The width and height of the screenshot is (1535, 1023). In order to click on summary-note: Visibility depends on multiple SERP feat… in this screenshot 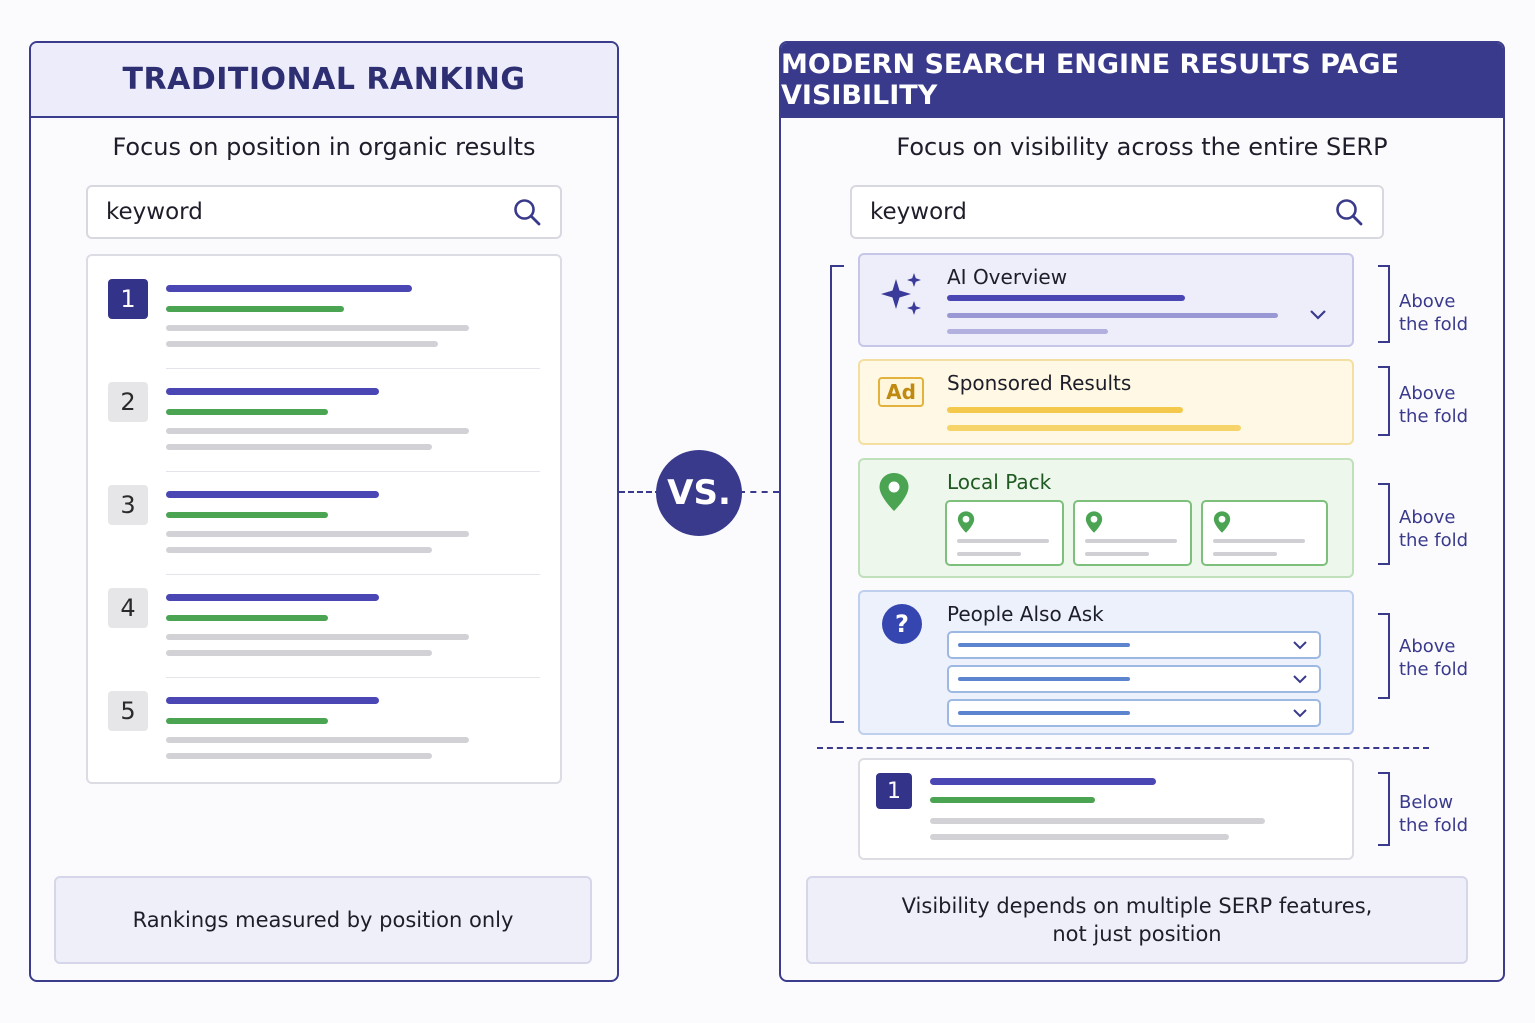, I will do `click(1137, 920)`.